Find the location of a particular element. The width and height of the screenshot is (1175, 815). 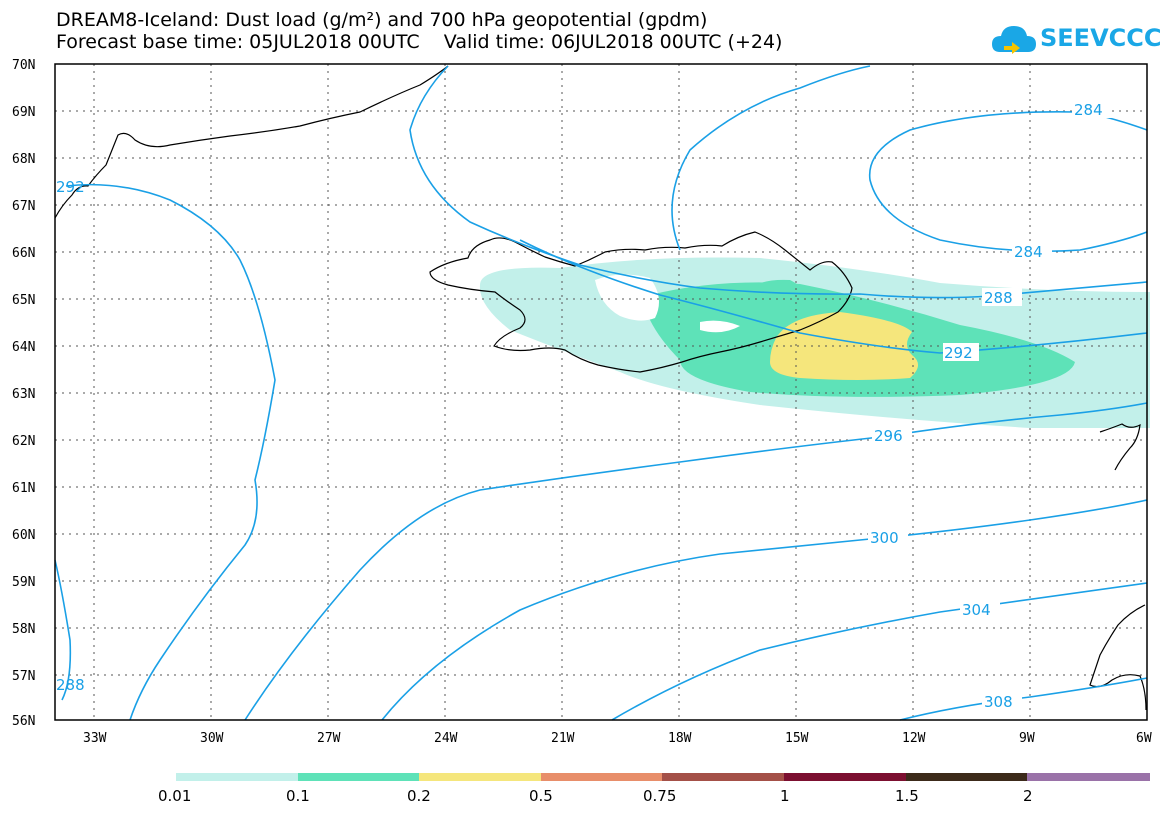

lon-label: 12W is located at coordinates (914, 738).